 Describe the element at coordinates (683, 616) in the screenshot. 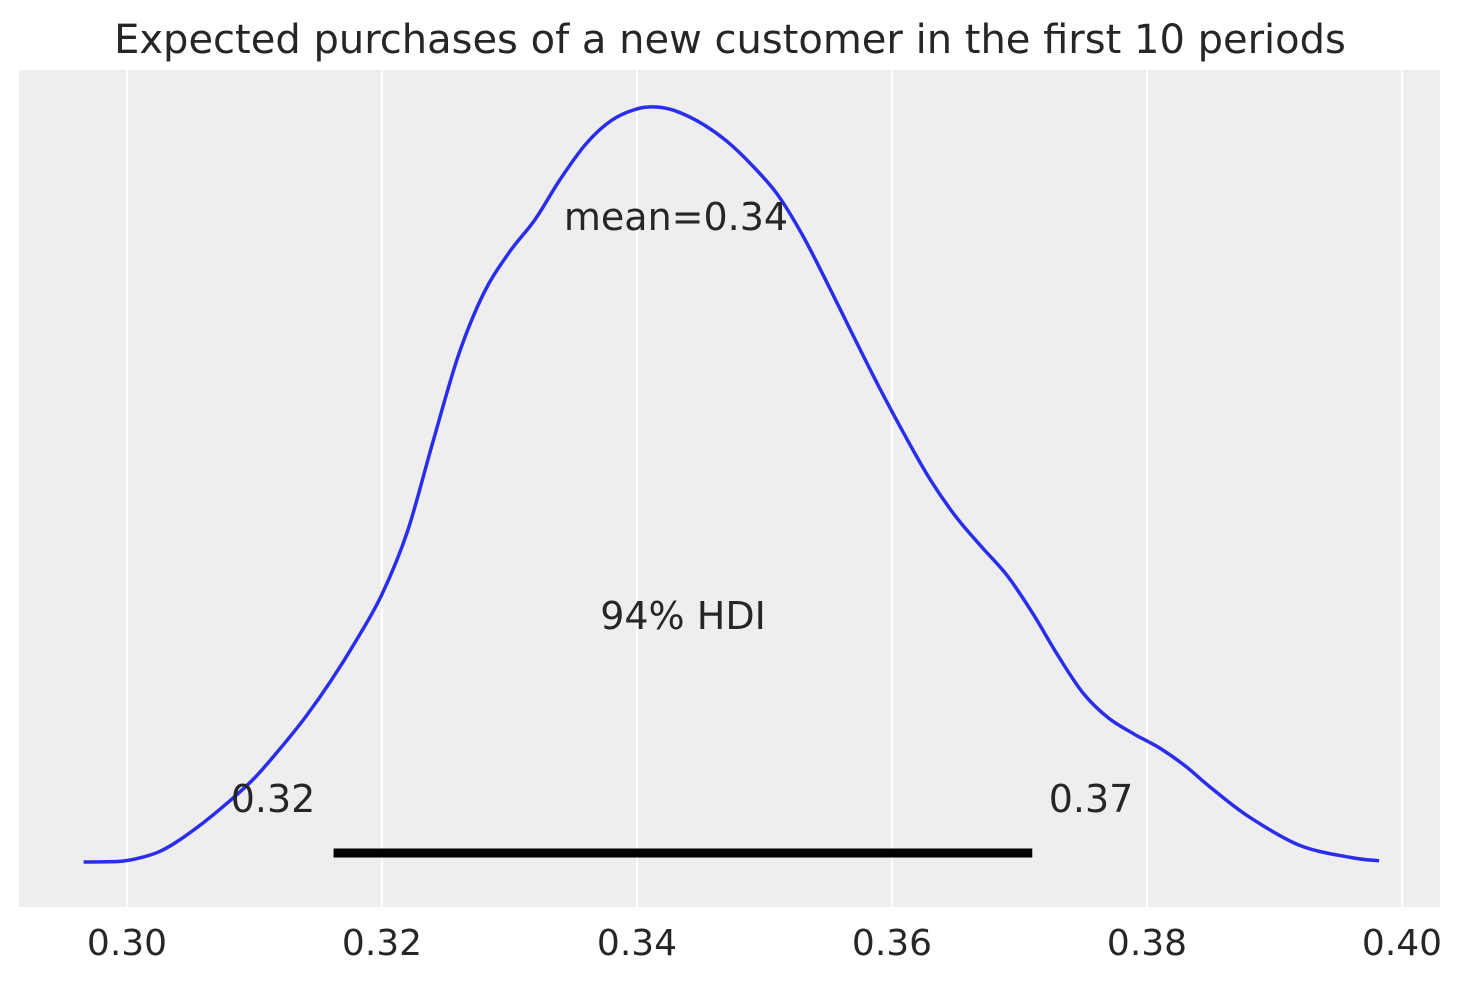

I see `hdi-label: 94% HDI` at that location.